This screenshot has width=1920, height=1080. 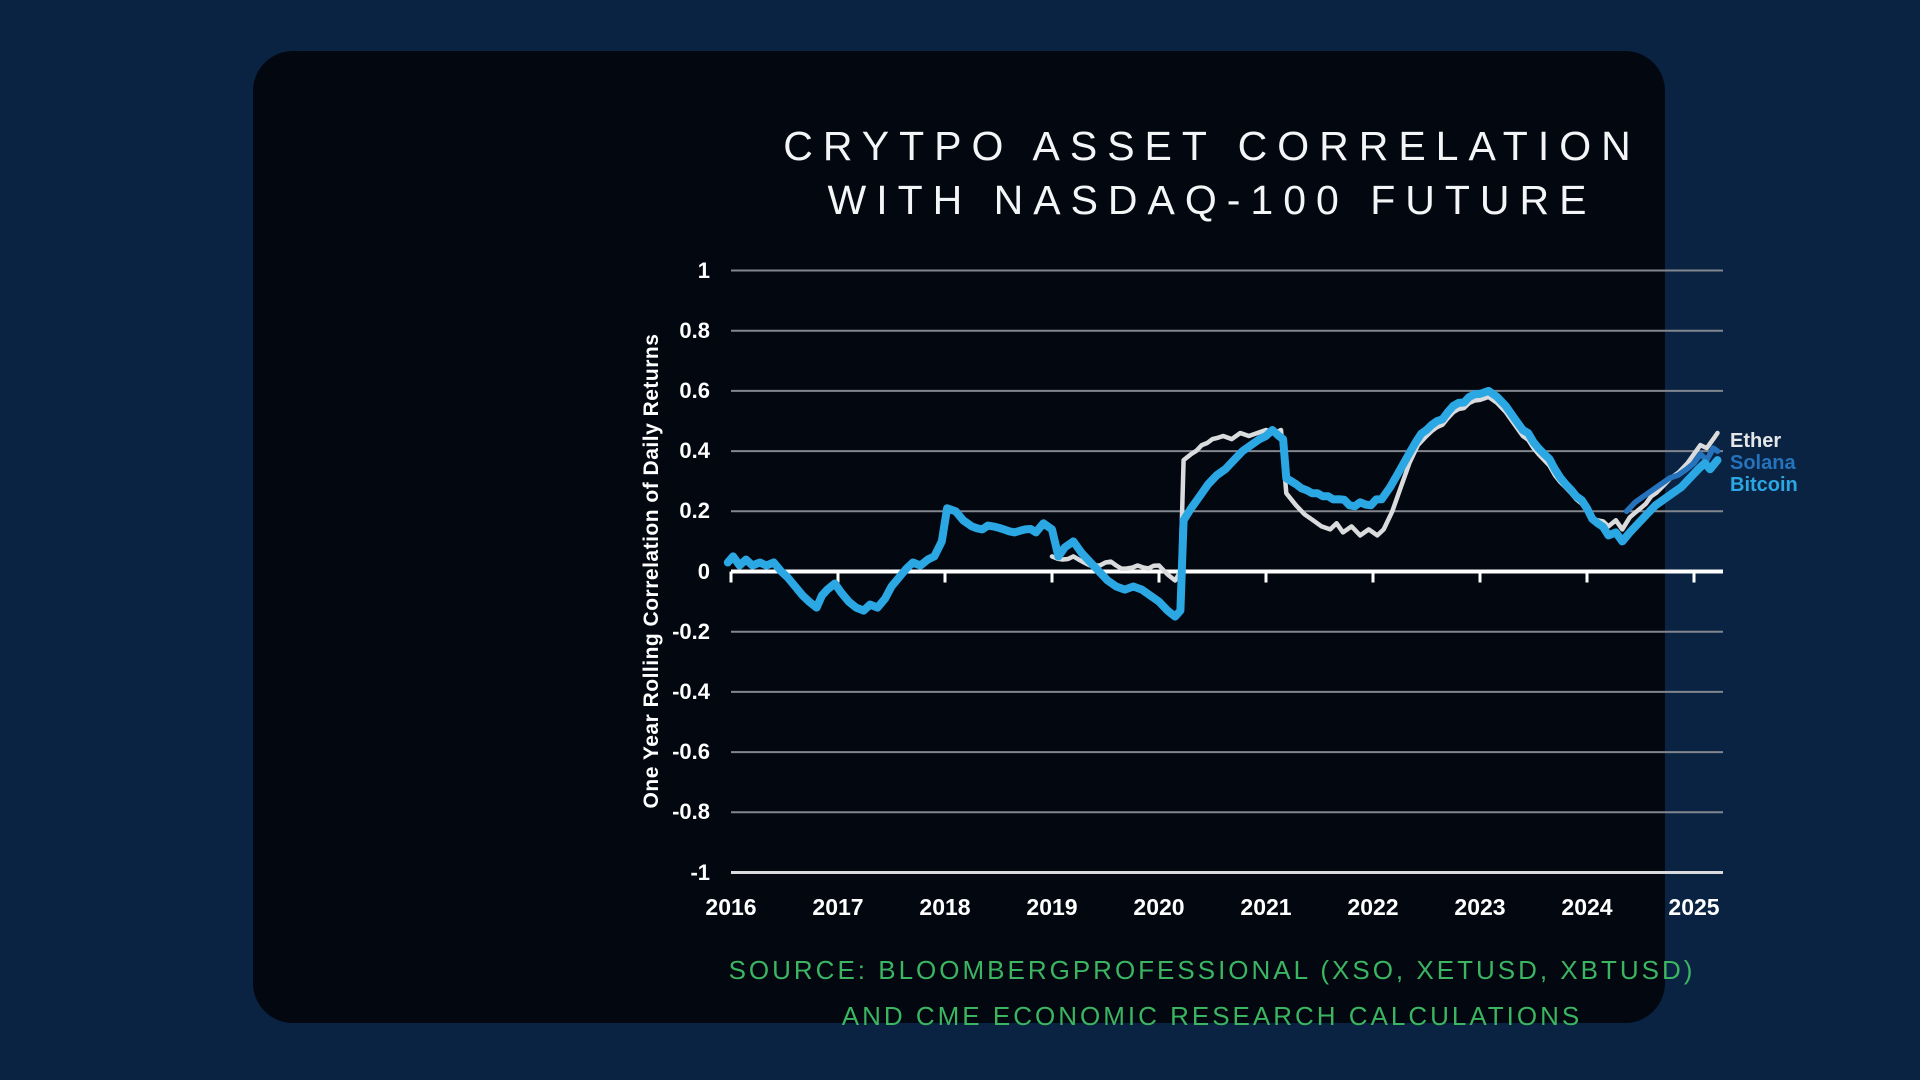 What do you see at coordinates (1373, 907) in the screenshot?
I see `x-tick-label: 2022` at bounding box center [1373, 907].